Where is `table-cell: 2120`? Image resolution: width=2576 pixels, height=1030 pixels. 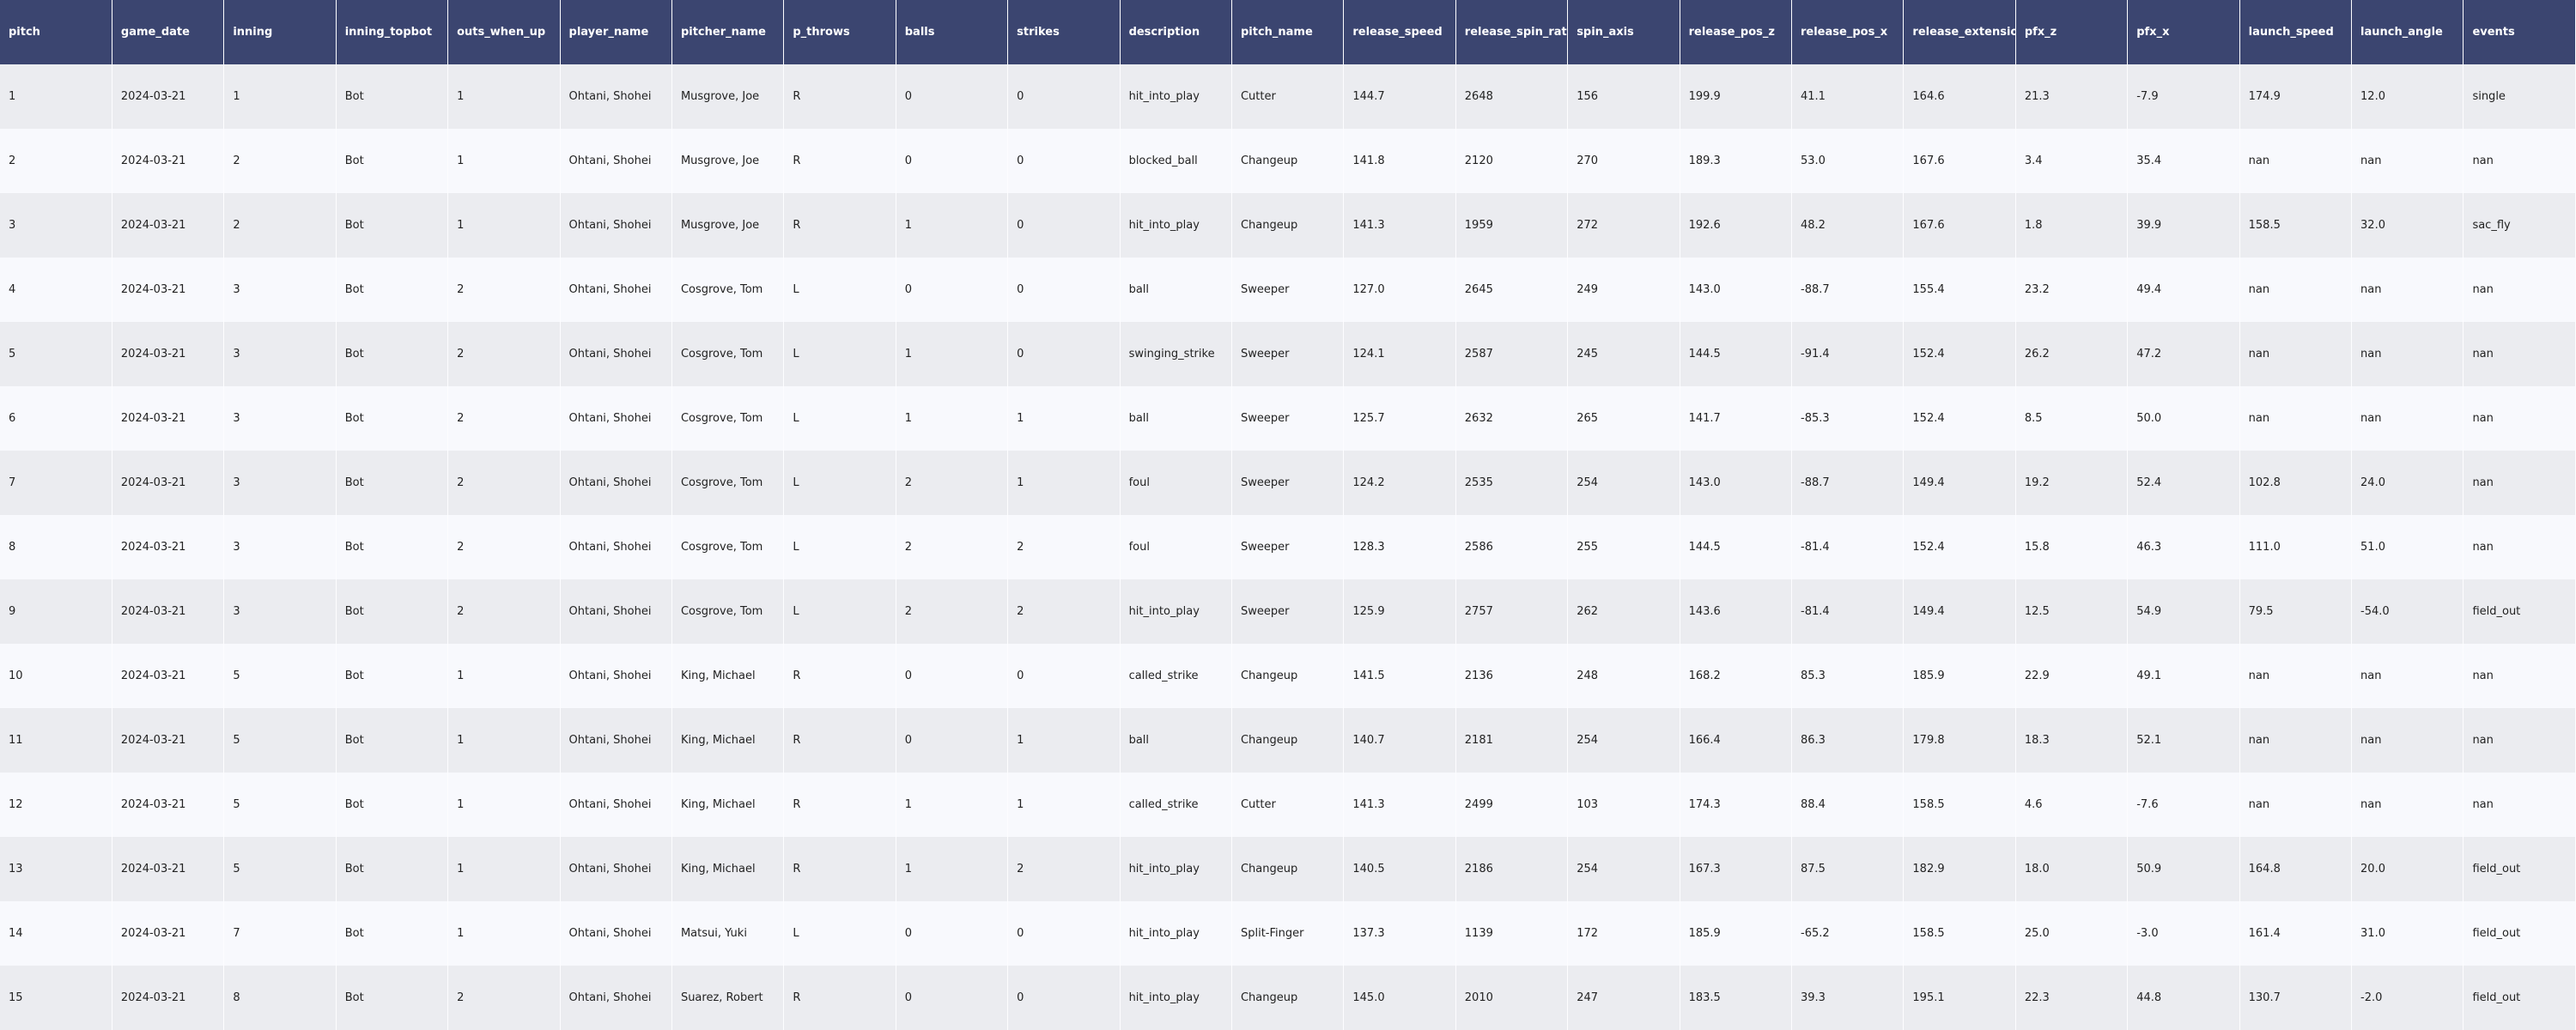
table-cell: 2120 is located at coordinates (1512, 161).